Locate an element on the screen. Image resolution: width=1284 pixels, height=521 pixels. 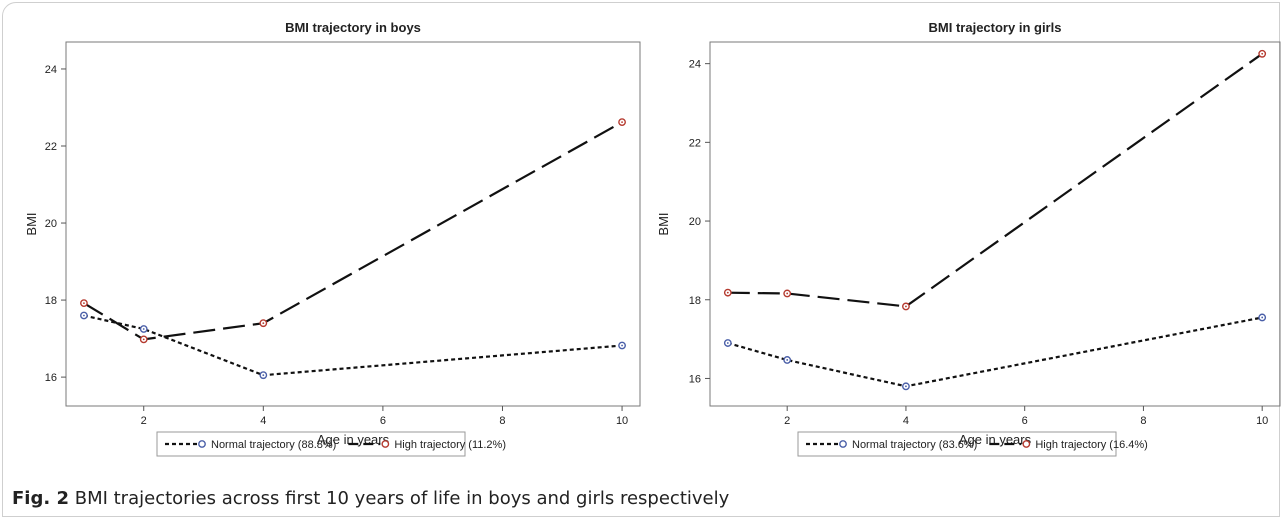
chart-title: BMI trajectory in boys is located at coordinates (353, 27).